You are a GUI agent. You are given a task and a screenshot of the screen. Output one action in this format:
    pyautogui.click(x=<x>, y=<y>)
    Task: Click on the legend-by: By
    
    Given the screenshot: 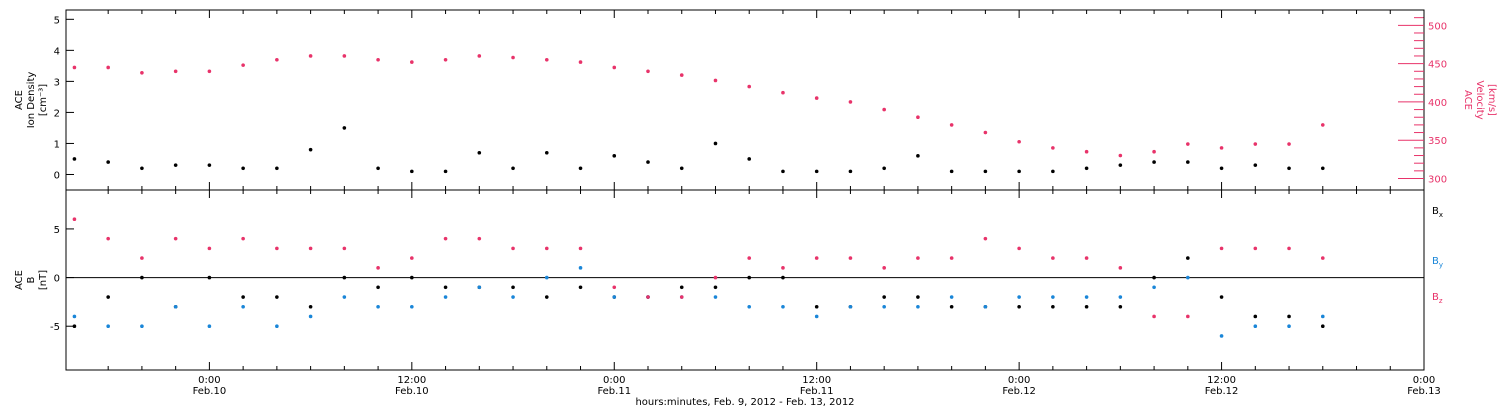 What is the action you would take?
    pyautogui.click(x=1437, y=262)
    